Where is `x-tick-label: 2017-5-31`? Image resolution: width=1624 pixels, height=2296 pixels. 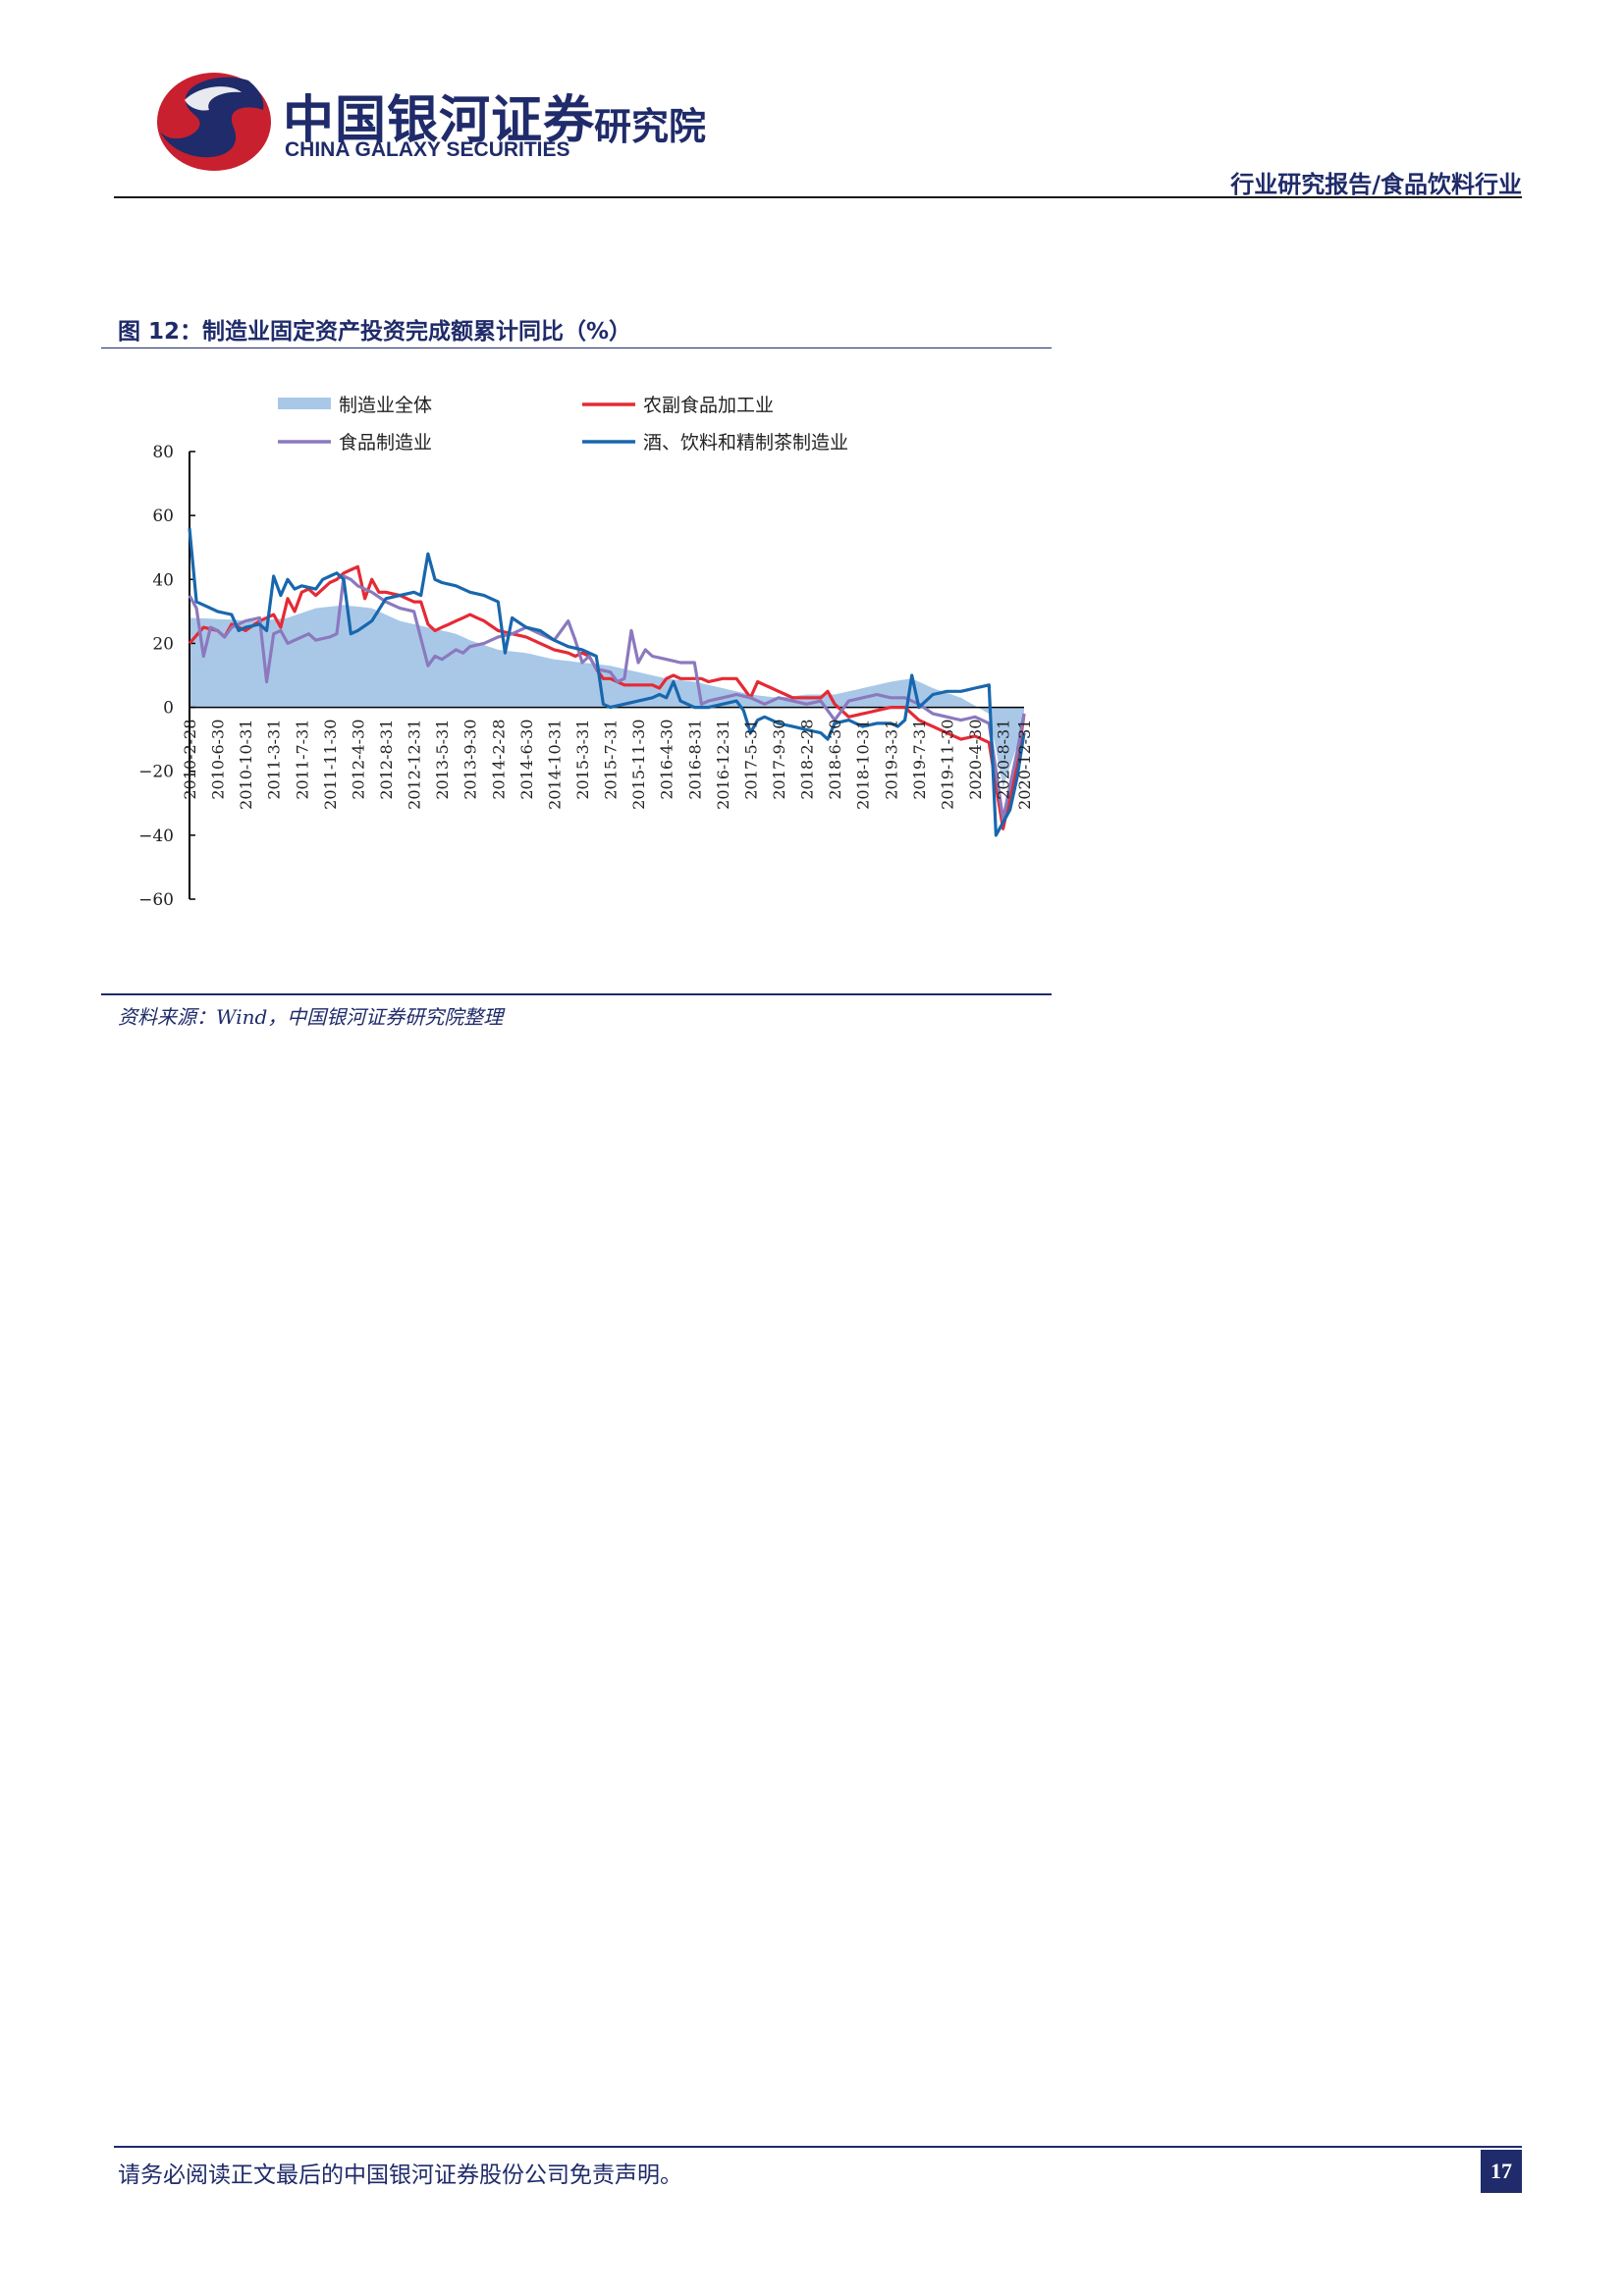 x-tick-label: 2017-5-31 is located at coordinates (750, 760).